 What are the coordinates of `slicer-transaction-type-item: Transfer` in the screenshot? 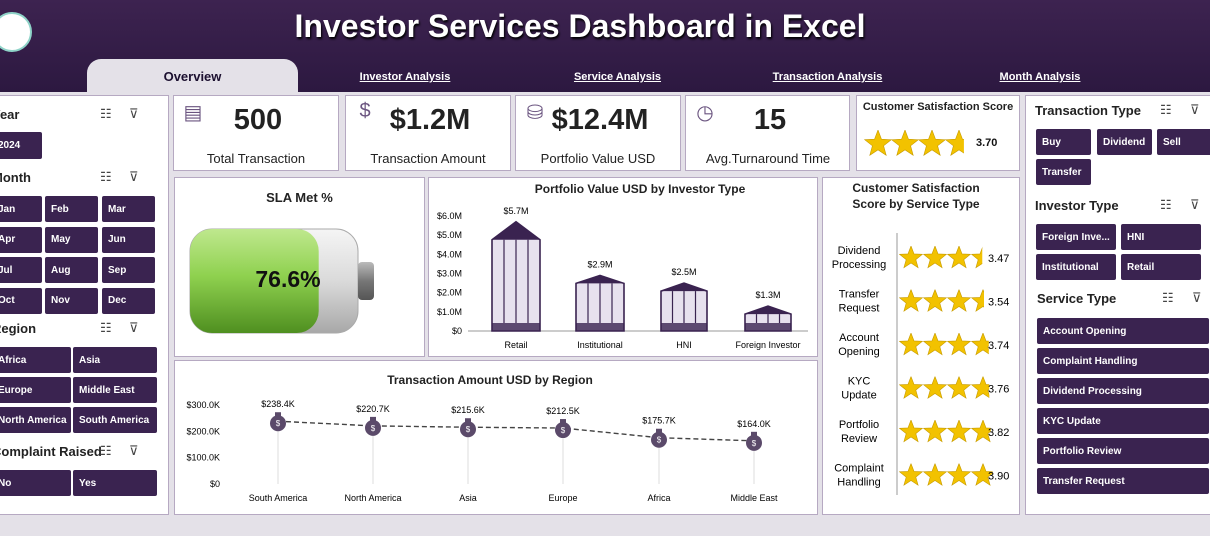 It's located at (1063, 172).